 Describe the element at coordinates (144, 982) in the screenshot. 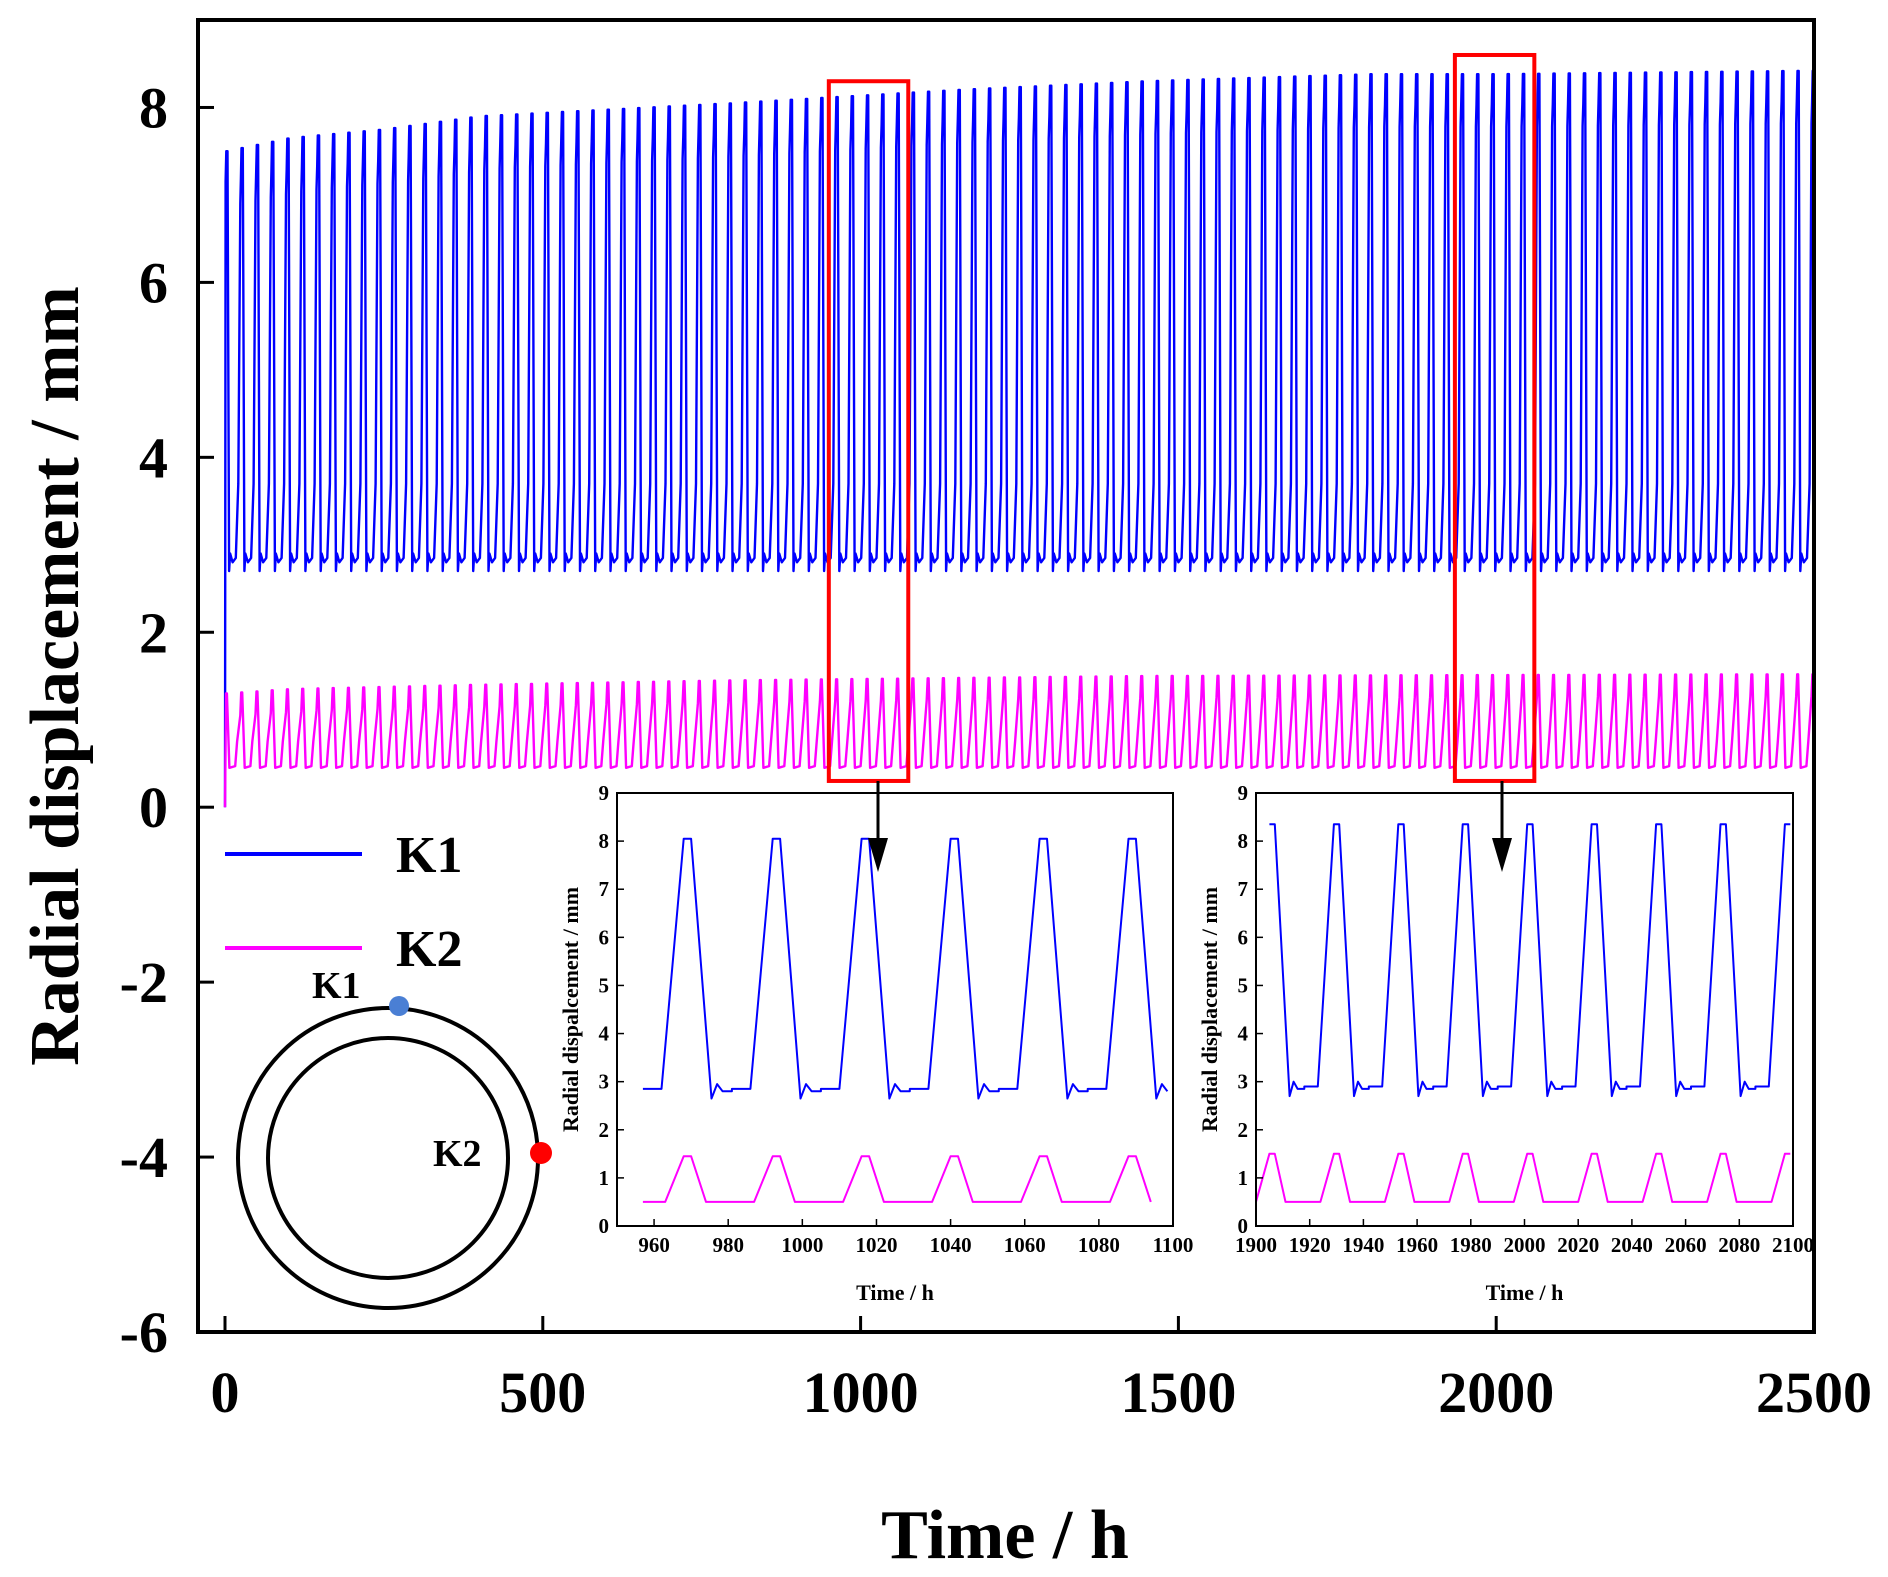

I see `y-tick-label: -2` at that location.